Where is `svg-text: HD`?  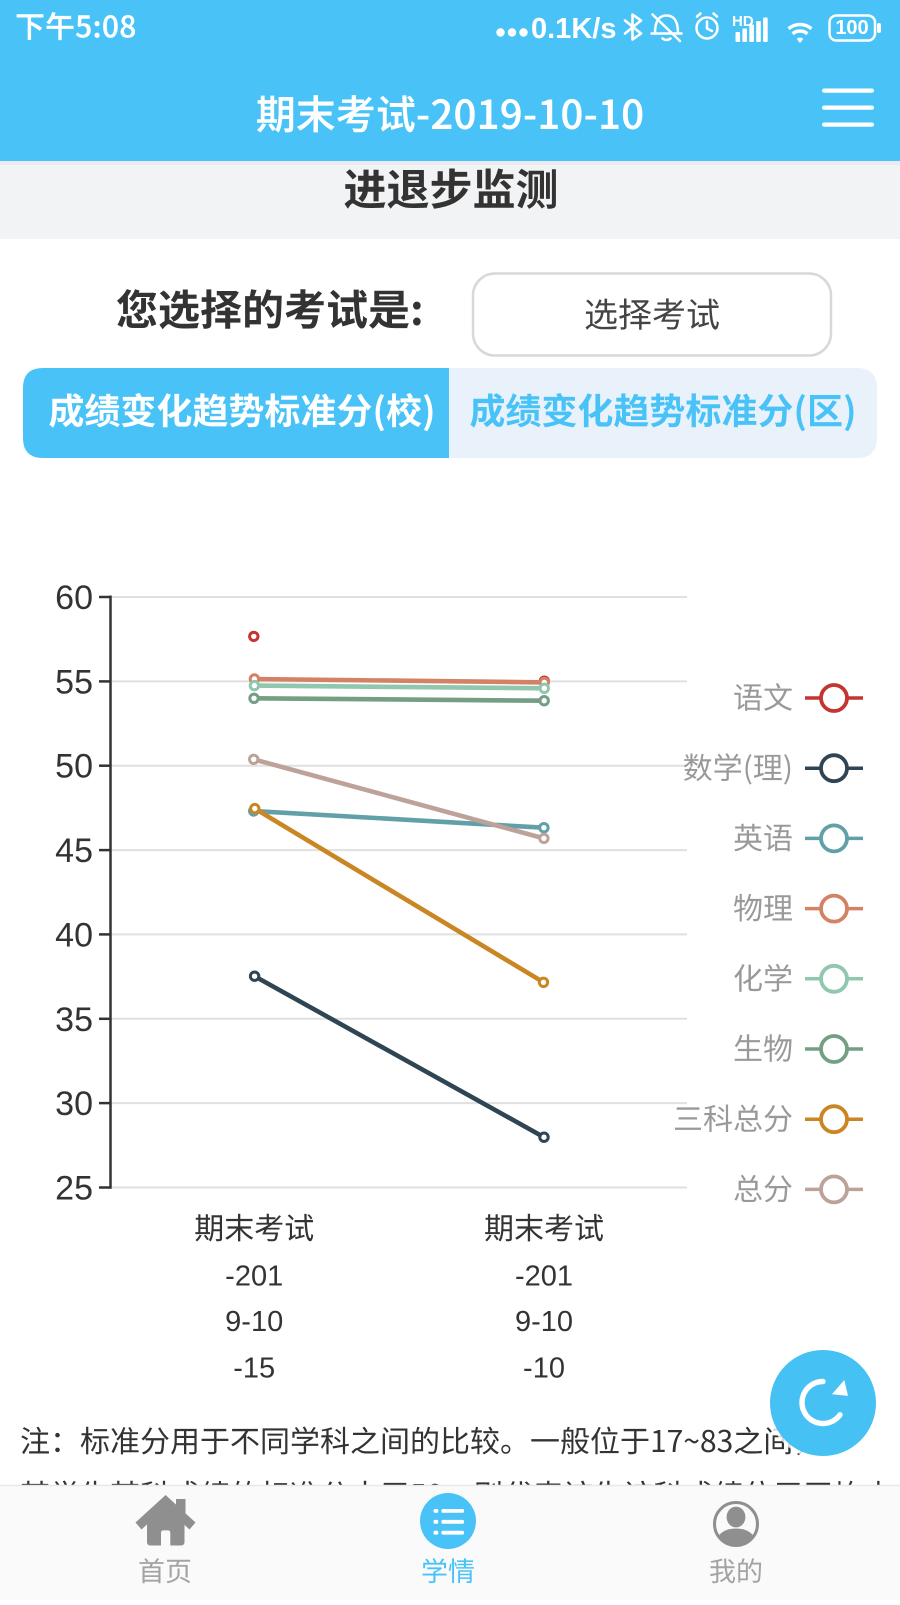 svg-text: HD is located at coordinates (743, 21).